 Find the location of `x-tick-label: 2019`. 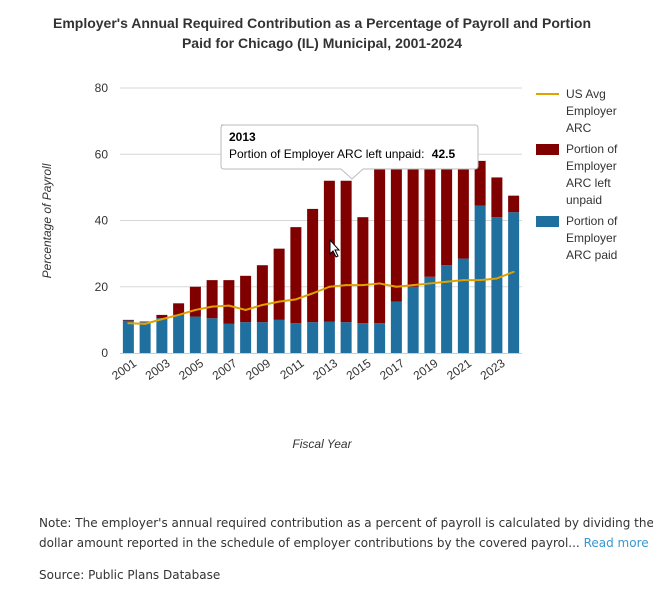

x-tick-label: 2019 is located at coordinates (426, 369).